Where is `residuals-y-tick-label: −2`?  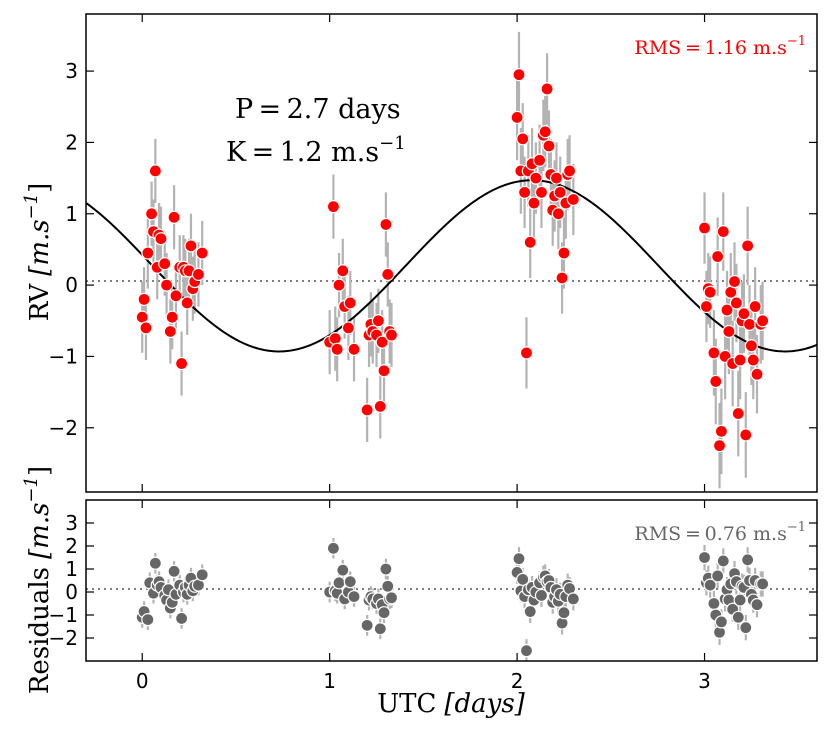
residuals-y-tick-label: −2 is located at coordinates (63, 638).